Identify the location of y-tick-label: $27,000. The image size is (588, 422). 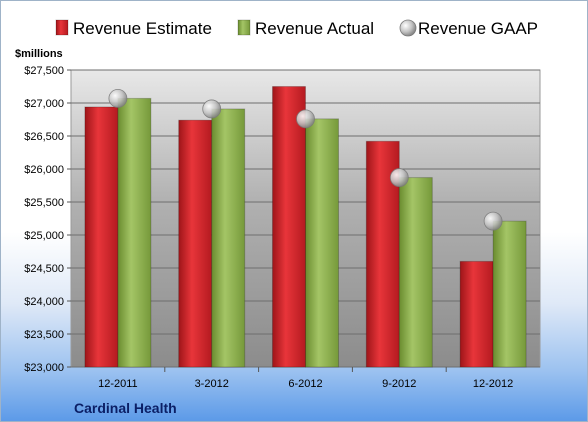
(44, 104).